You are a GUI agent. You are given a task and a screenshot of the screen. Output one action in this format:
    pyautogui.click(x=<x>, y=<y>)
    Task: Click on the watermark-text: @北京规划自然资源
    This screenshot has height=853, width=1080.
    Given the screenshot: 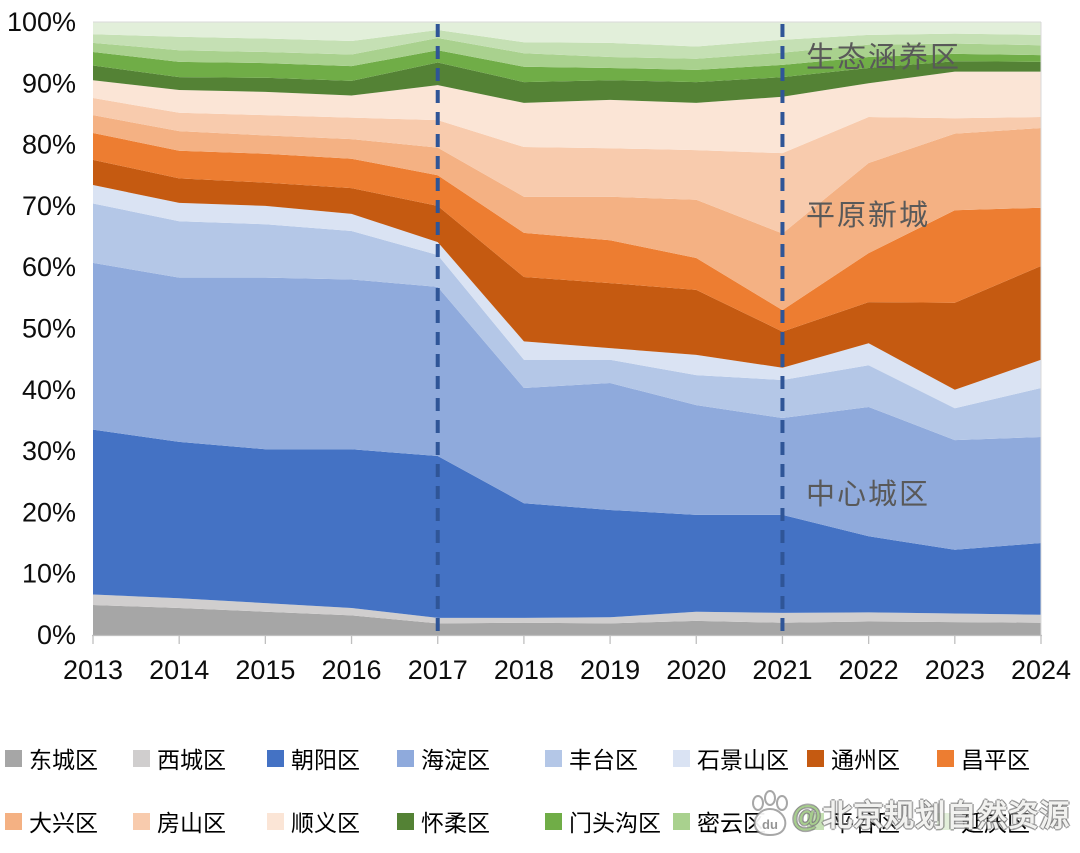 What is the action you would take?
    pyautogui.click(x=931, y=816)
    